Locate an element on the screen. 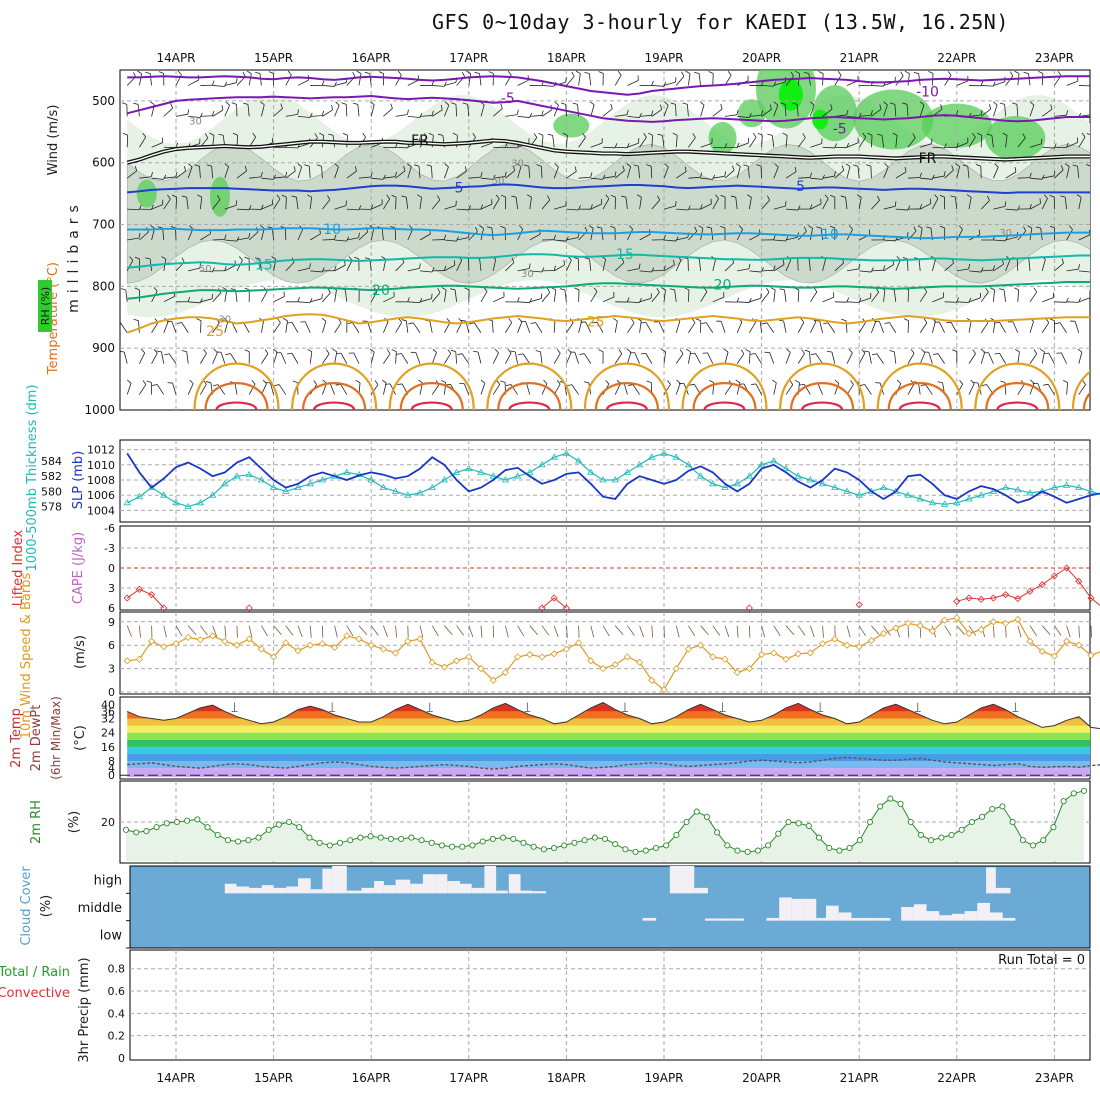  temp-tick-label: 40 is located at coordinates (108, 704).